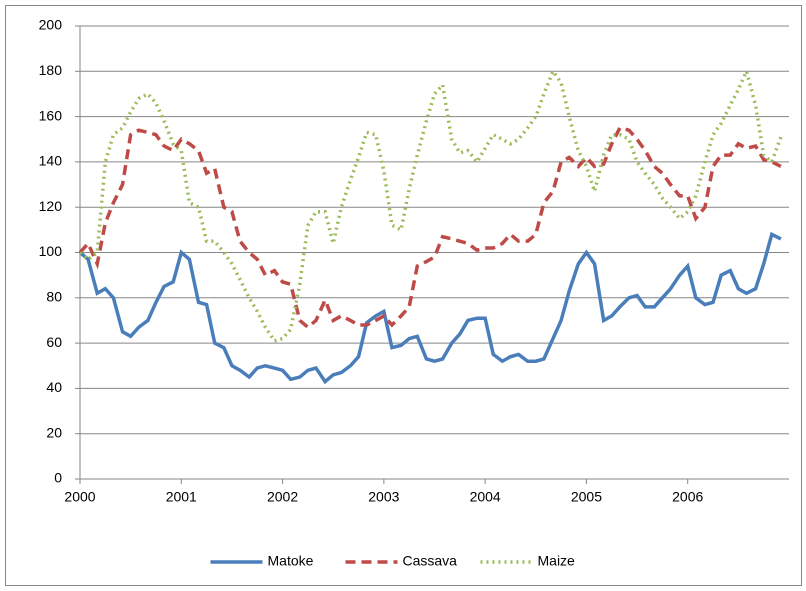  I want to click on y-tick-label: 140, so click(51, 161).